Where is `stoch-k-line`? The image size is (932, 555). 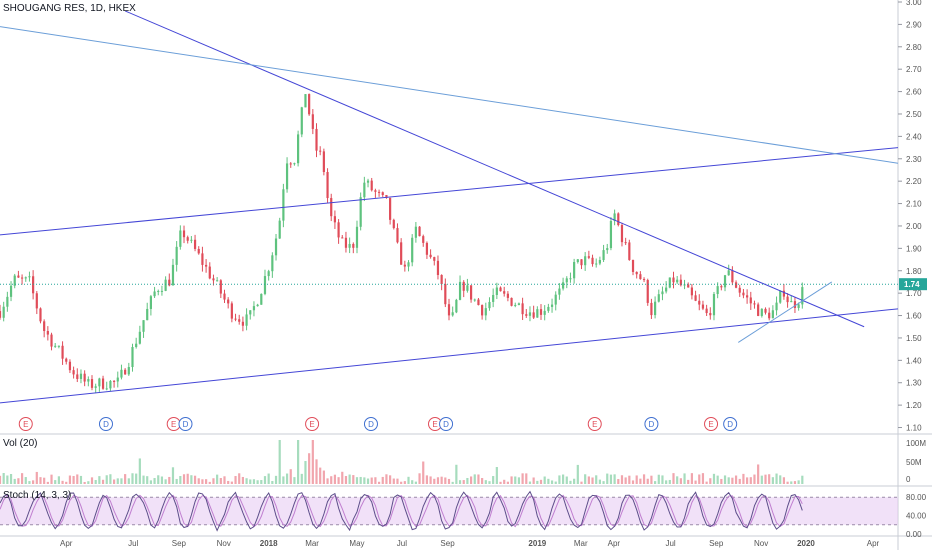 stoch-k-line is located at coordinates (401, 511).